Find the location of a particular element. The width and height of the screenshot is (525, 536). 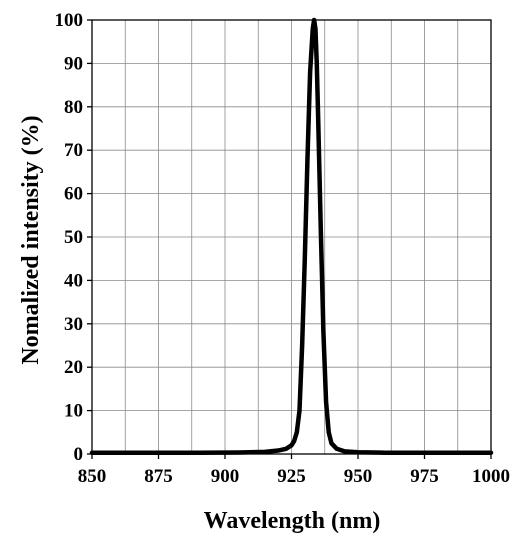

y-tick-label: 70 is located at coordinates (73, 150).